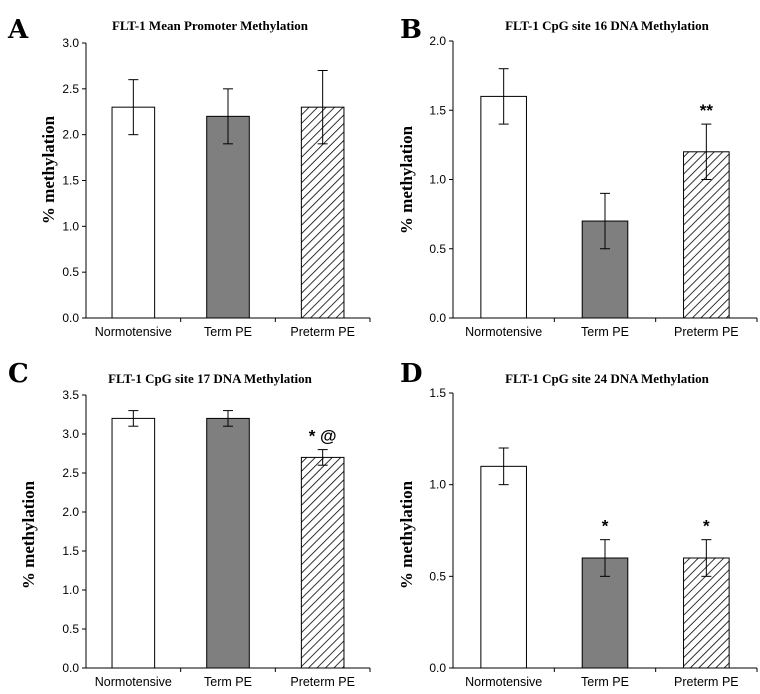 The image size is (760, 694). What do you see at coordinates (210, 378) in the screenshot?
I see `chart-title: FLT-1 CpG site 17 DNA Methylation` at bounding box center [210, 378].